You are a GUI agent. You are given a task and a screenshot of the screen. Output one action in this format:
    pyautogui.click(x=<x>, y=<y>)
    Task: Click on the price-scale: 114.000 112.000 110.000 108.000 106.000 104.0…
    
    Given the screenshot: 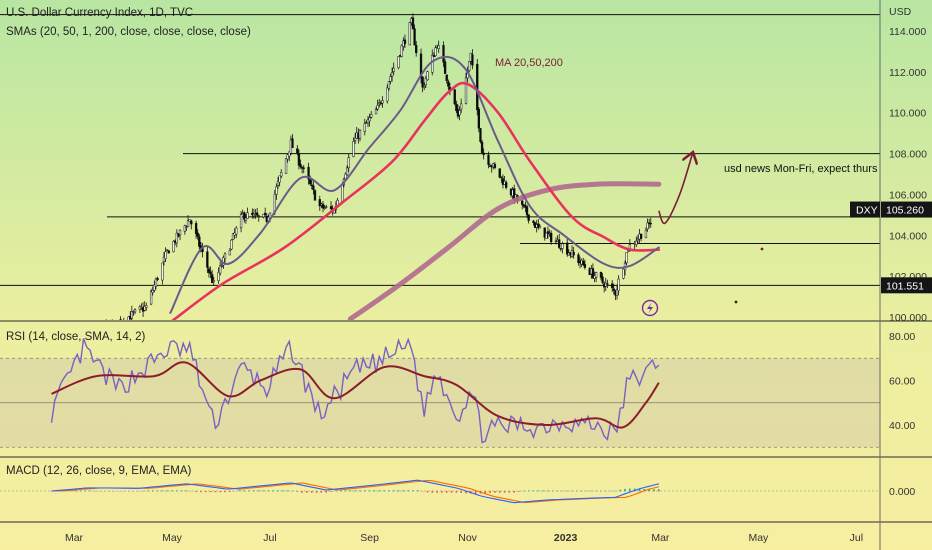 What is the action you would take?
    pyautogui.click(x=891, y=175)
    